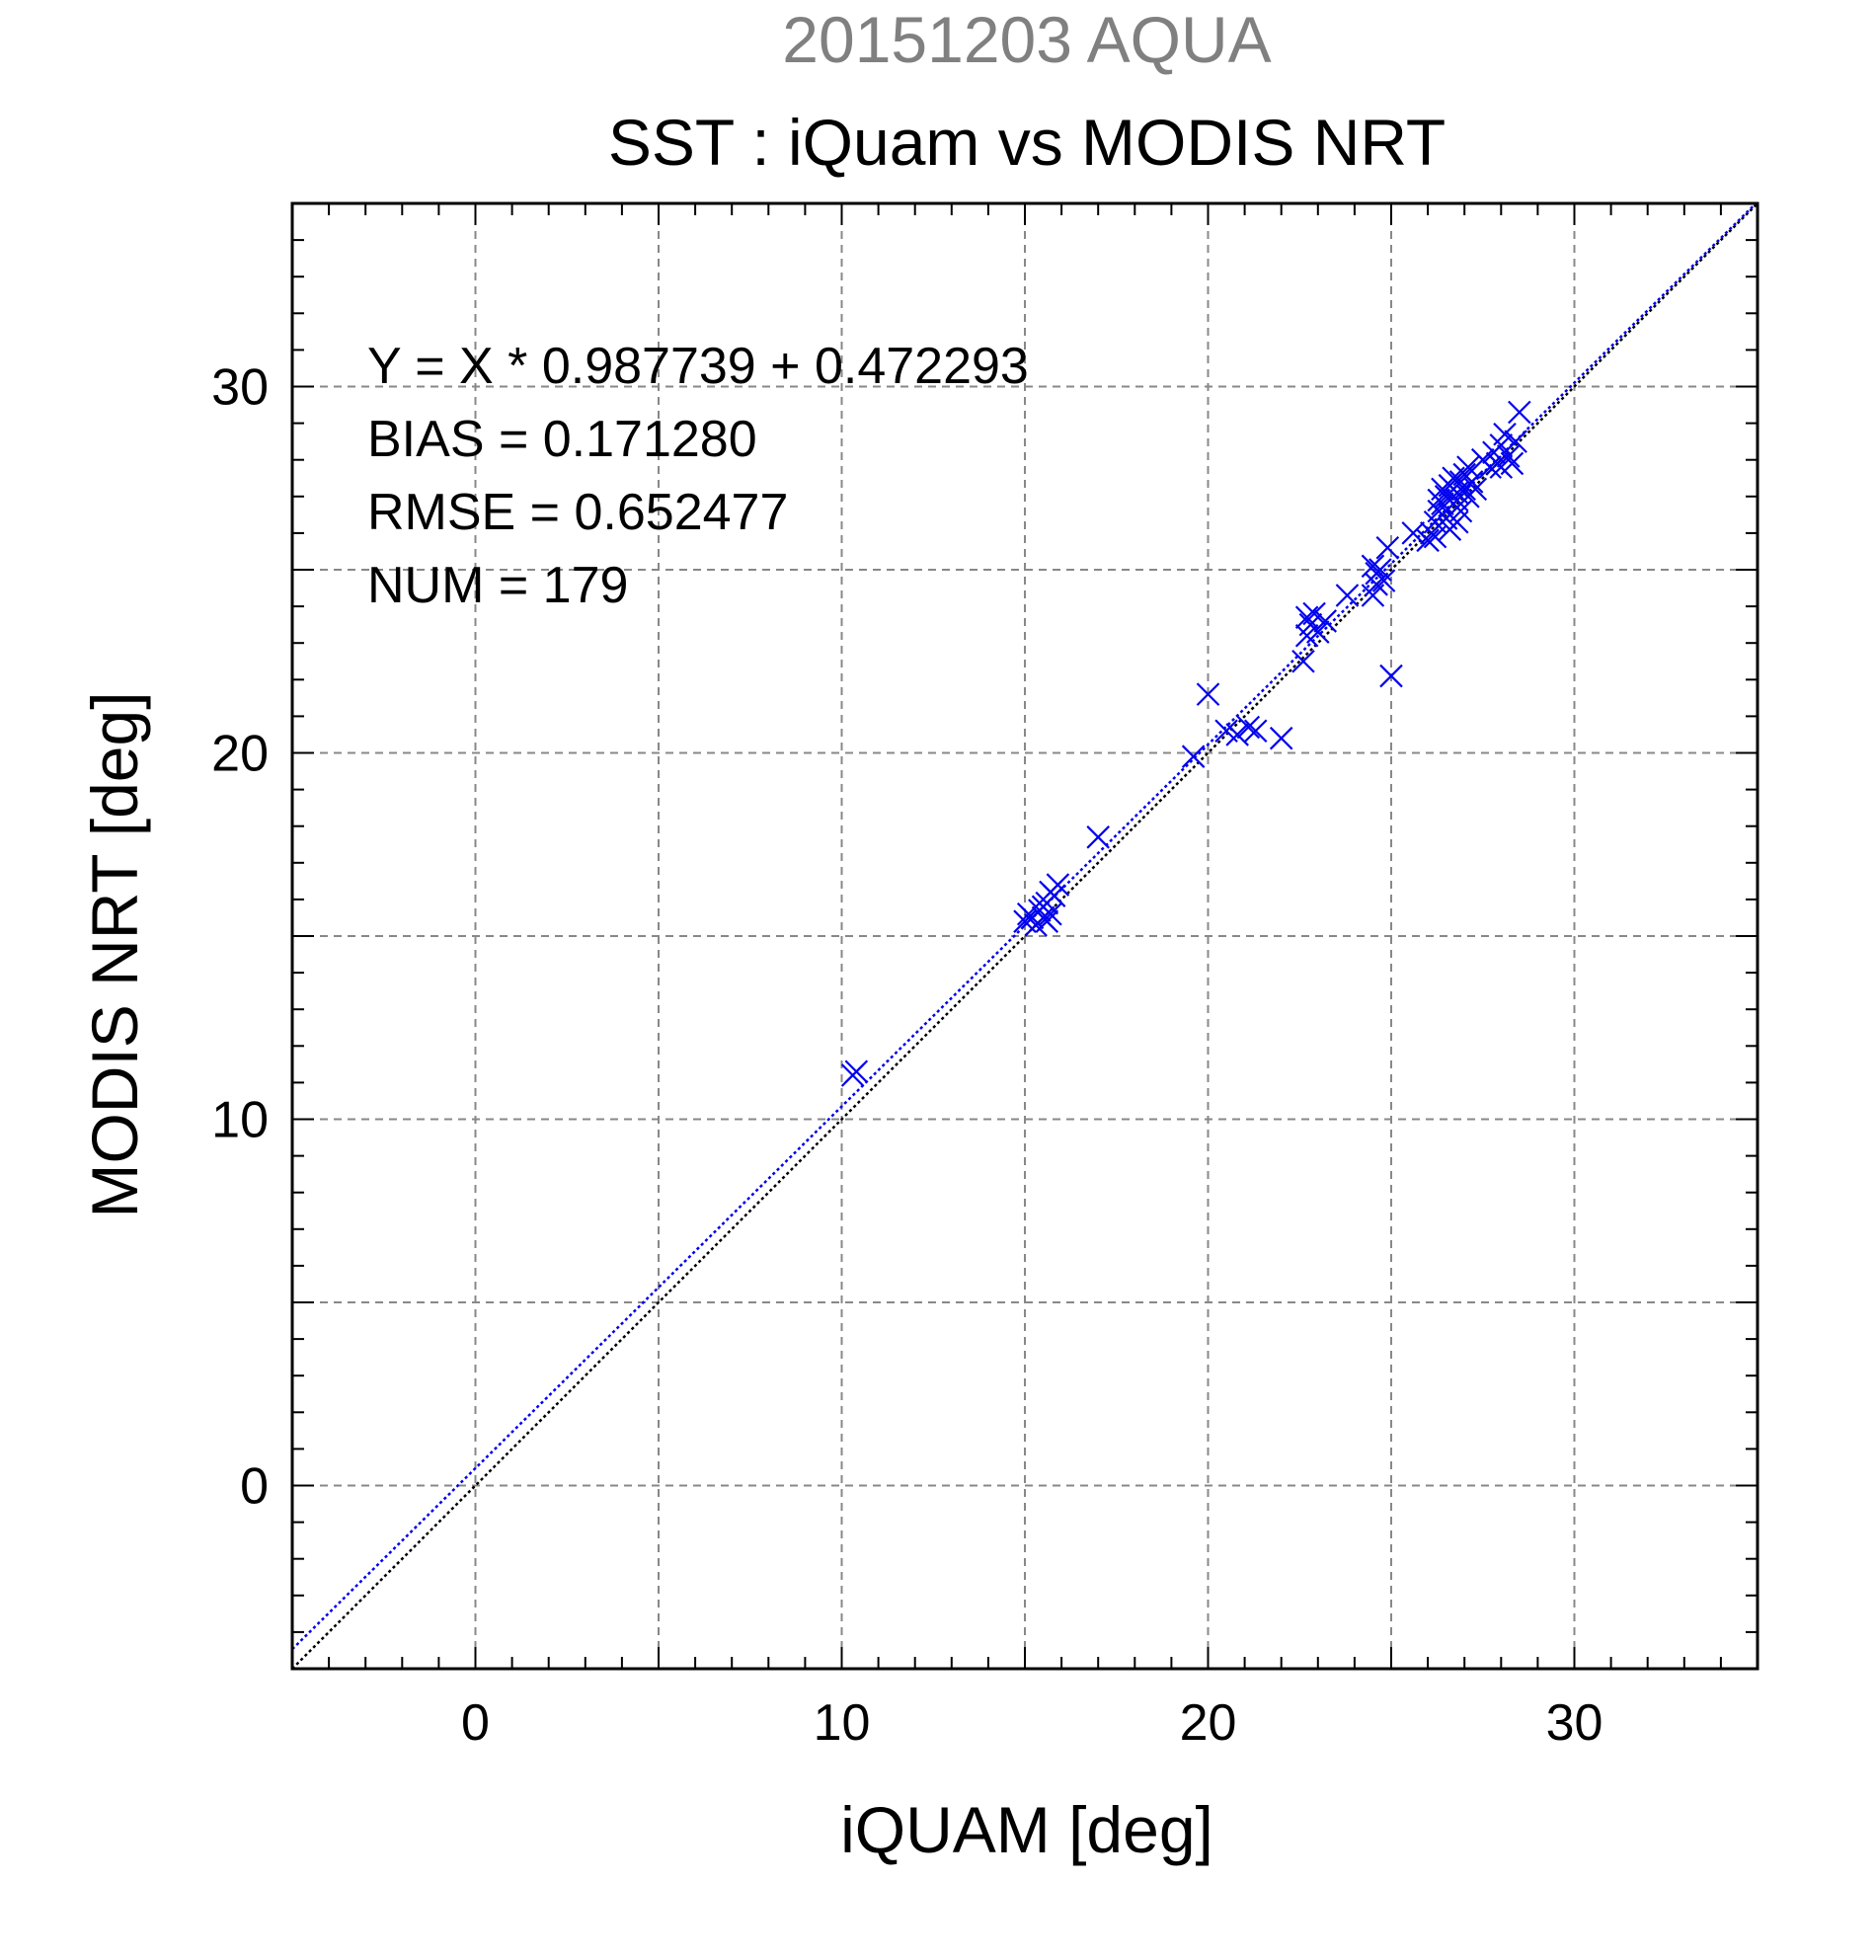  What do you see at coordinates (255, 1487) in the screenshot?
I see `y-tick-label: 0` at bounding box center [255, 1487].